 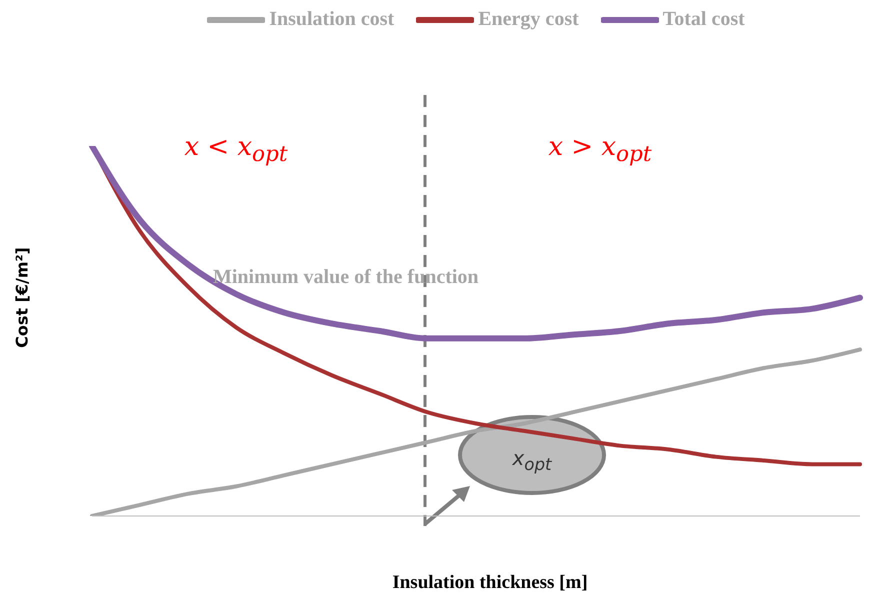 I want to click on legend-label: Energy cost, so click(x=528, y=19).